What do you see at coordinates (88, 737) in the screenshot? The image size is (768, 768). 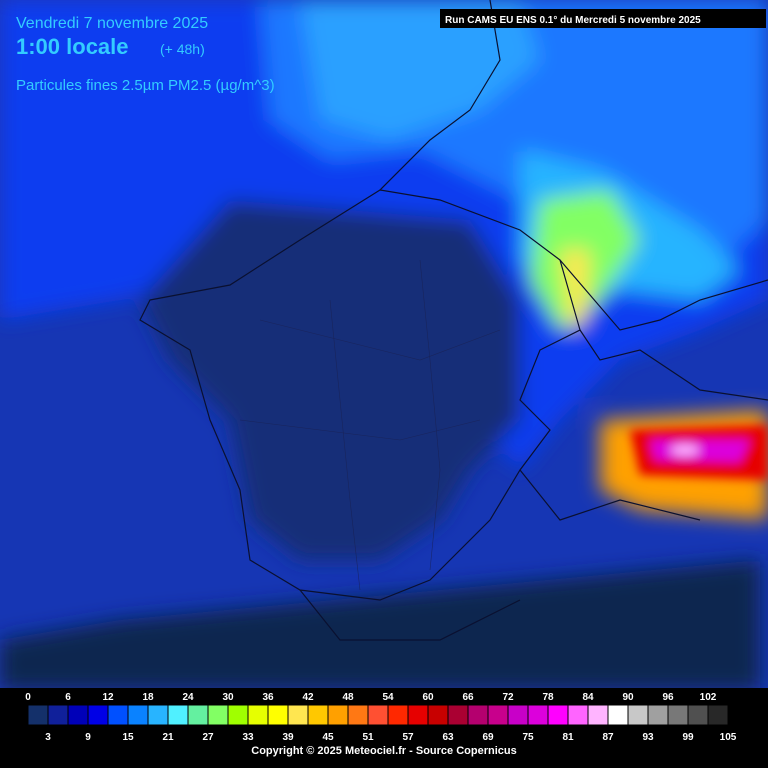 I see `legend-label: 9` at bounding box center [88, 737].